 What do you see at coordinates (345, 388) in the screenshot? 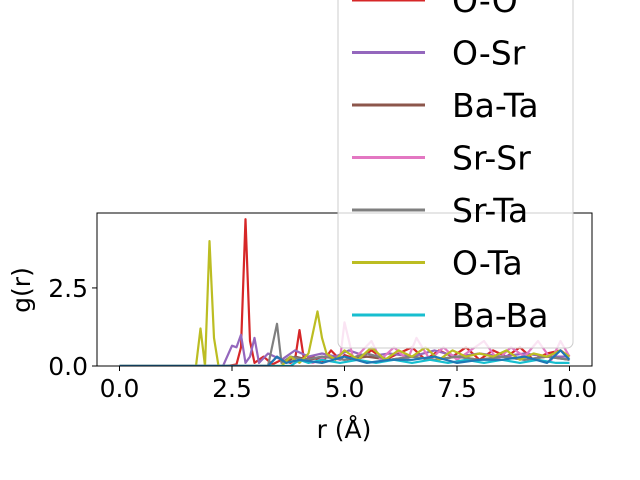
I see `x-tick-label: 5.0` at bounding box center [345, 388].